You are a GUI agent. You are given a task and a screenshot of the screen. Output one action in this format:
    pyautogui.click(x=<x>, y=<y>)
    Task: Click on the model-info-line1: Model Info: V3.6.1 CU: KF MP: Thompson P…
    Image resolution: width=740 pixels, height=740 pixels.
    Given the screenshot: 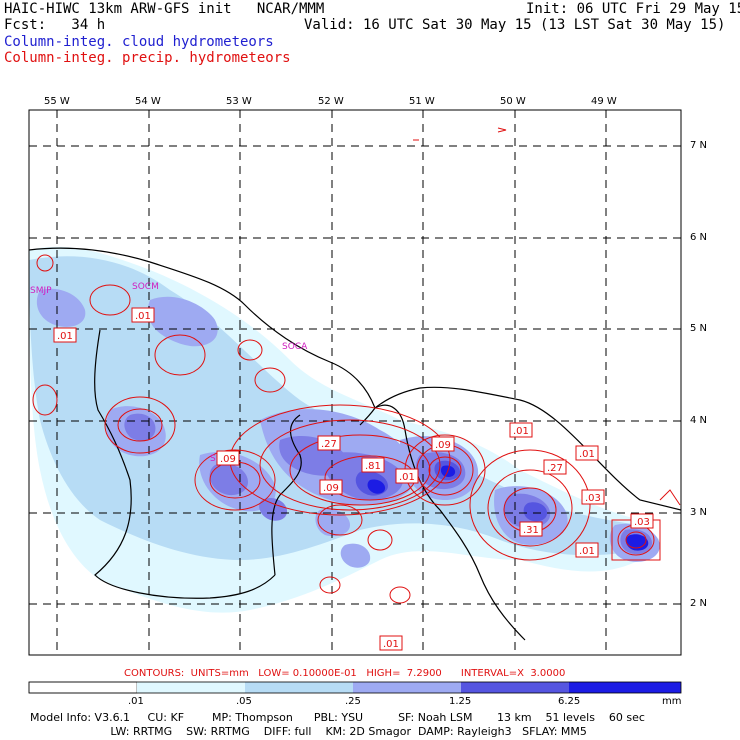 What is the action you would take?
    pyautogui.click(x=337, y=717)
    